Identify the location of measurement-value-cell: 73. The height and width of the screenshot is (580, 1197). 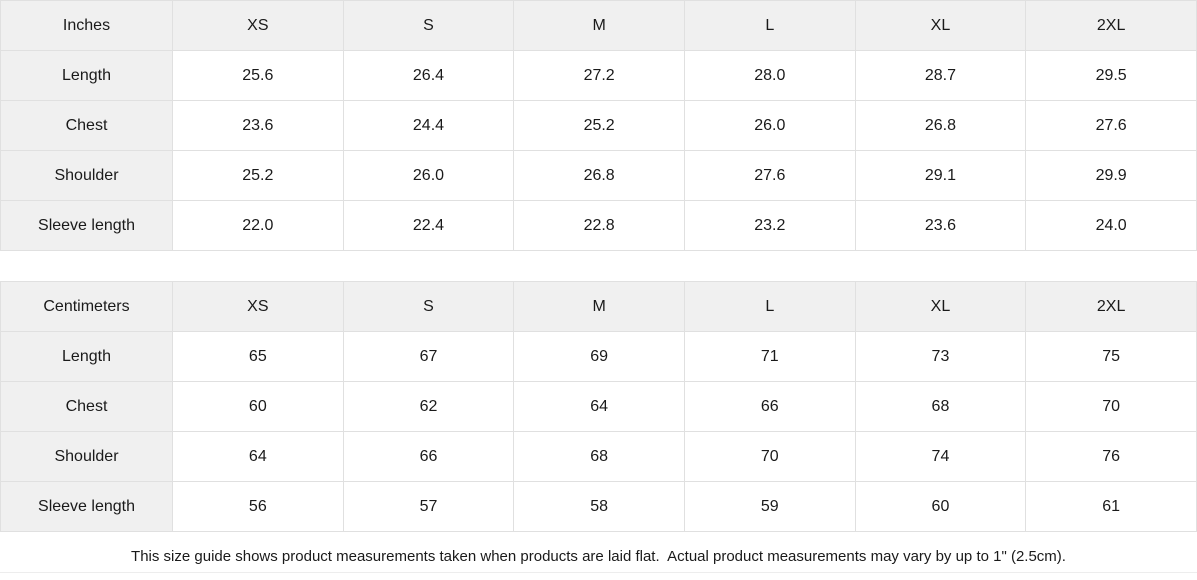
(940, 356).